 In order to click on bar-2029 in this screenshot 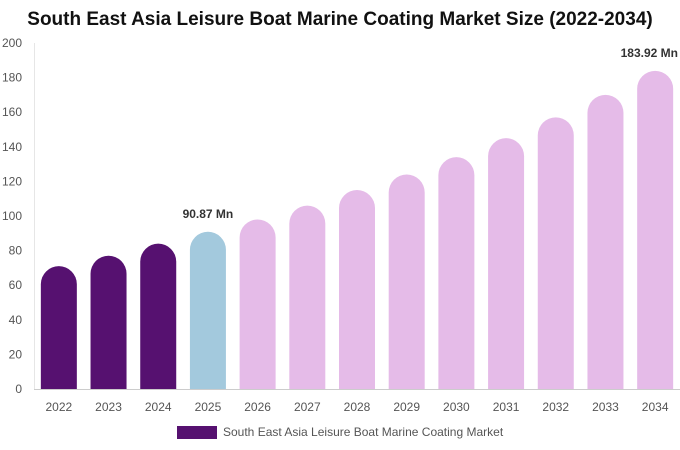, I will do `click(406, 281)`.